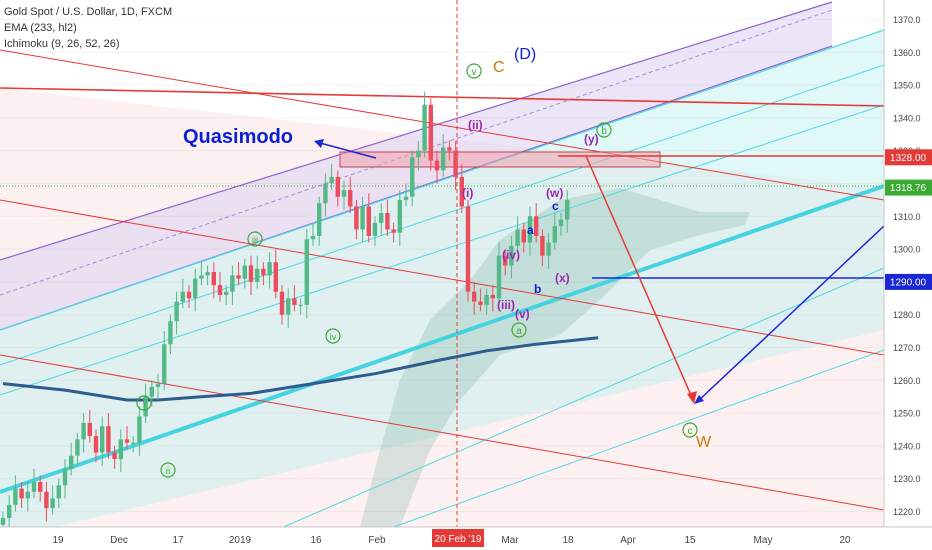 This screenshot has width=932, height=550. I want to click on projection-arrowhead-red, so click(692, 397).